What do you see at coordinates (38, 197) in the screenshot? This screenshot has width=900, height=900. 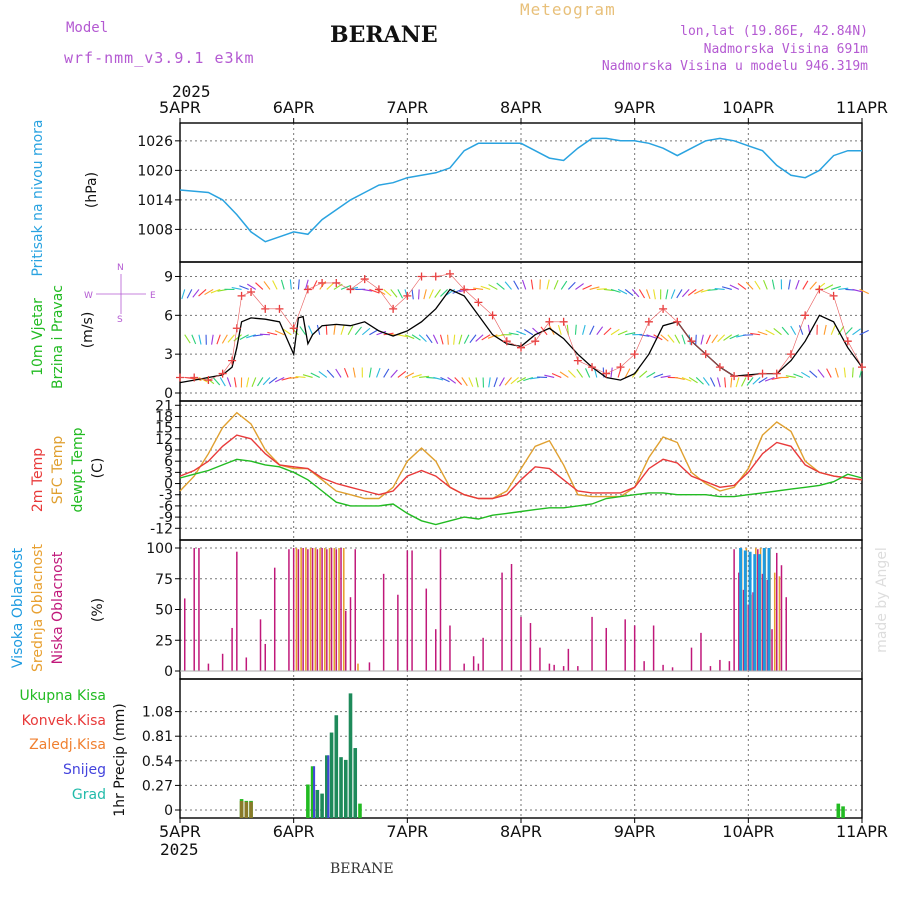 I see `pressure-label: Pritisak na nivou mora` at bounding box center [38, 197].